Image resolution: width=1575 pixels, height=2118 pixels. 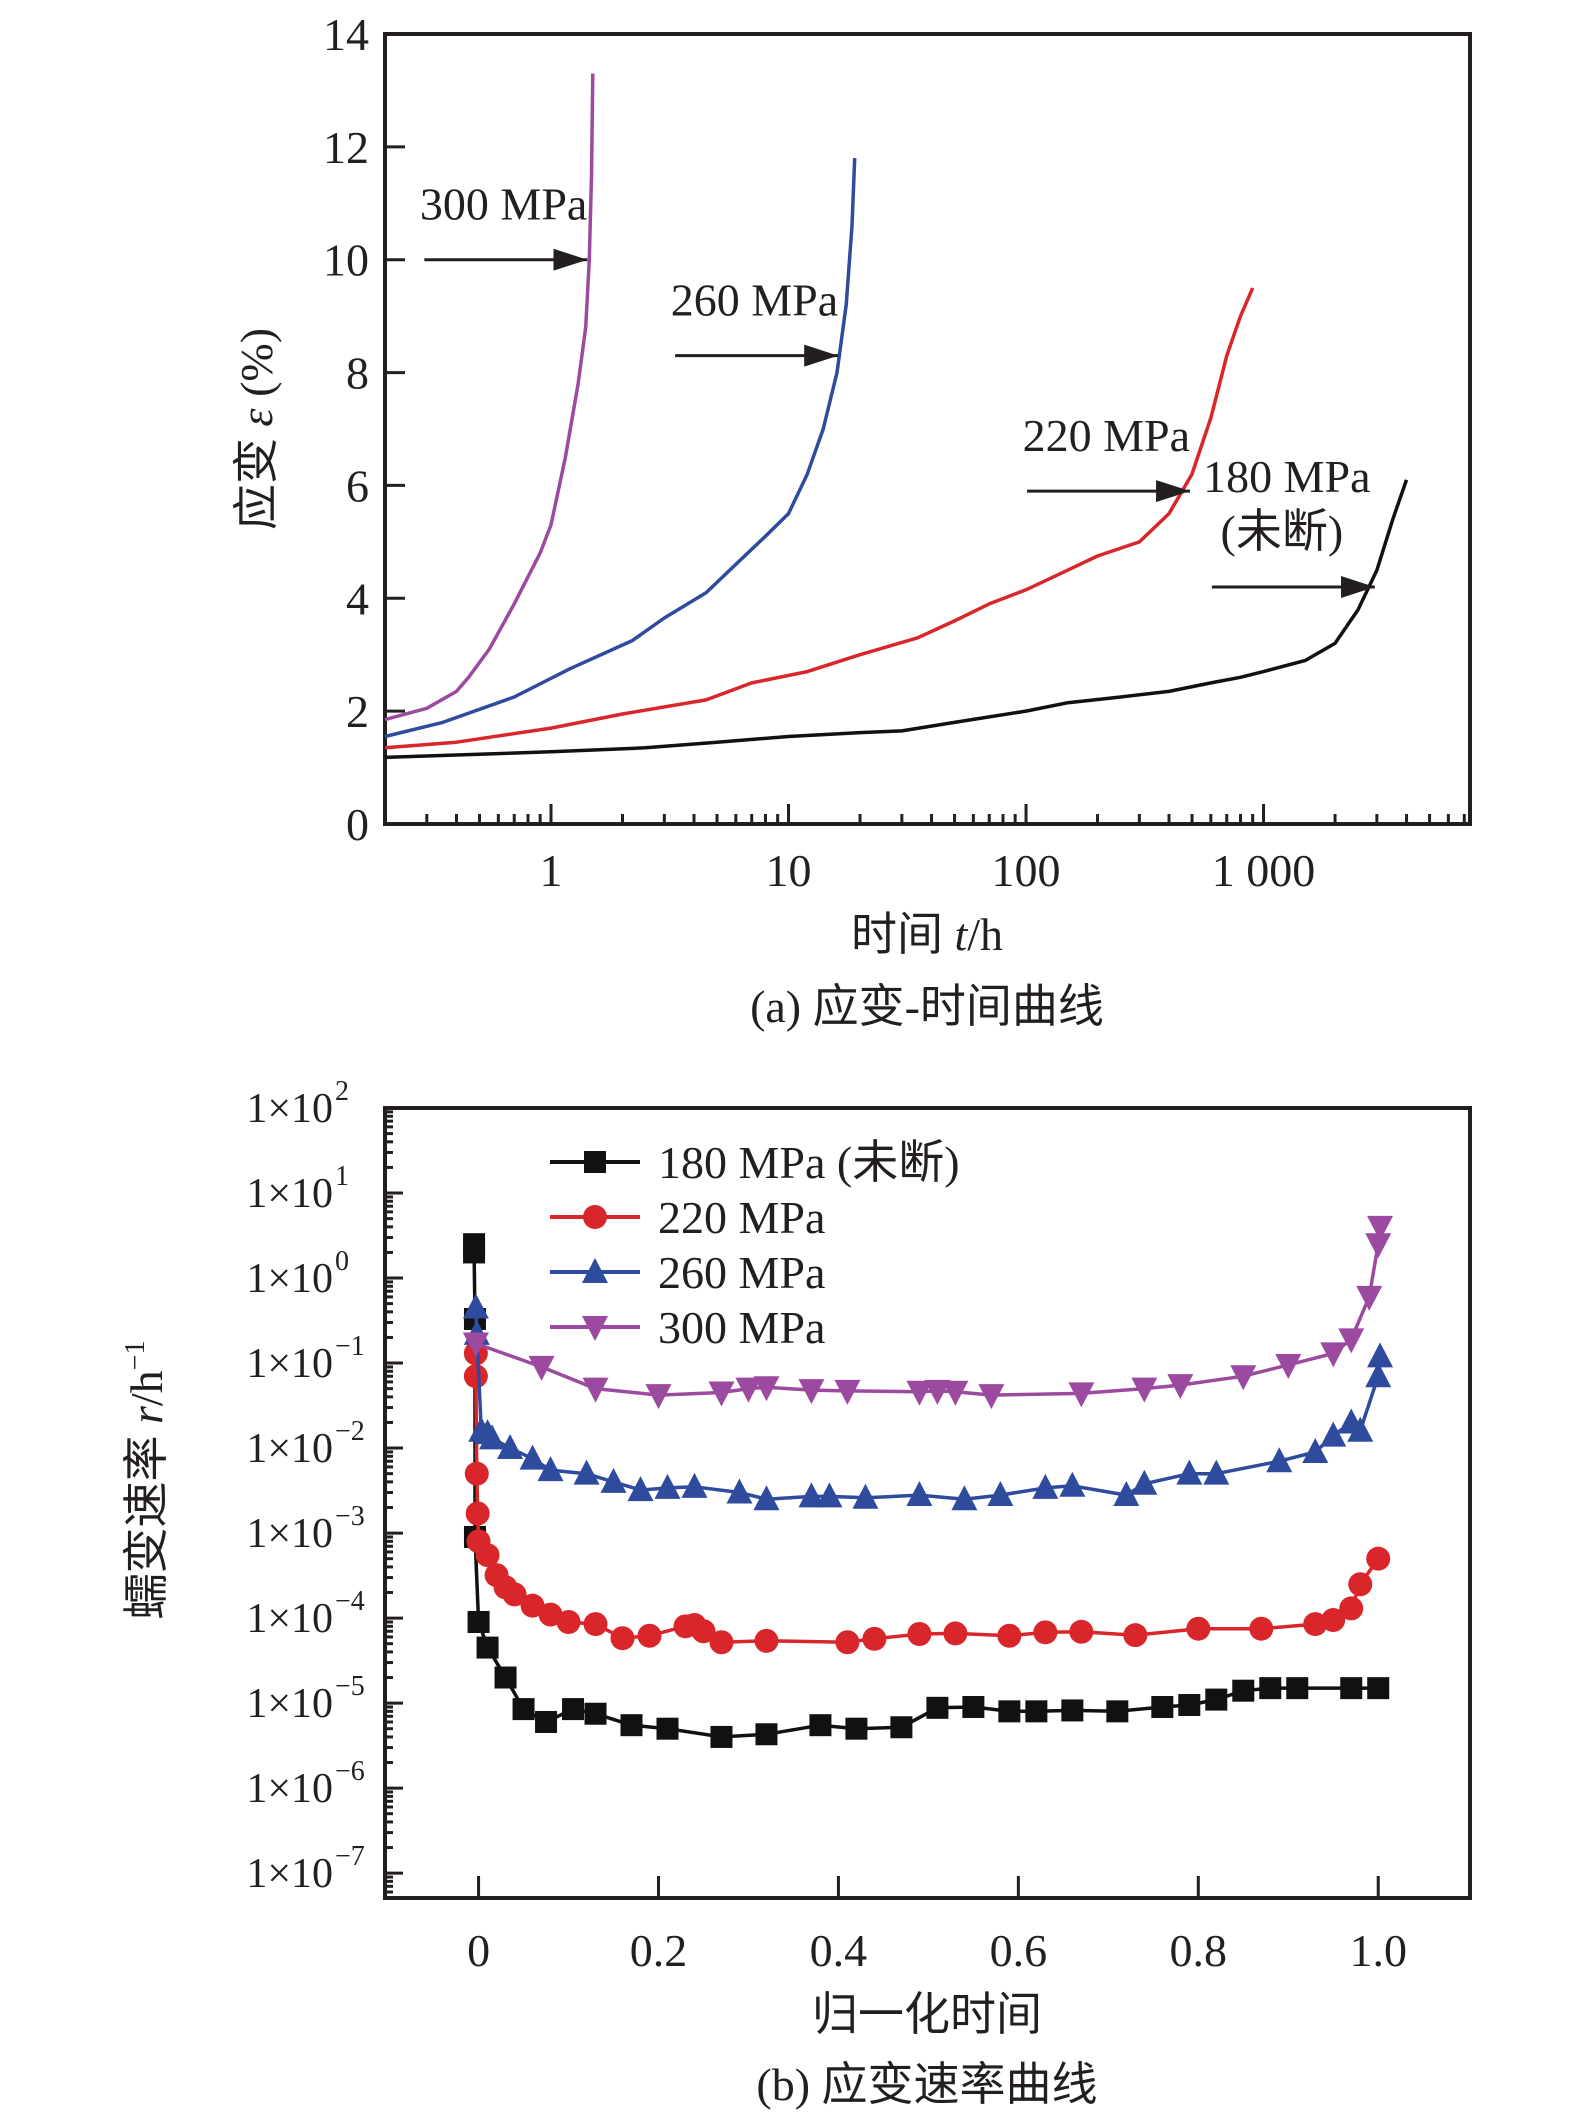 I want to click on series-260-mpa, so click(x=928, y=1402).